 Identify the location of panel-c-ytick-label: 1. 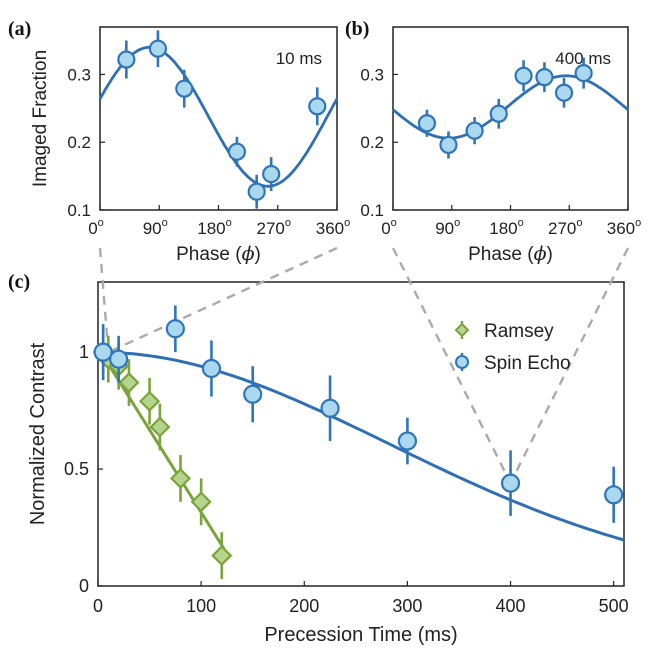
(84, 352).